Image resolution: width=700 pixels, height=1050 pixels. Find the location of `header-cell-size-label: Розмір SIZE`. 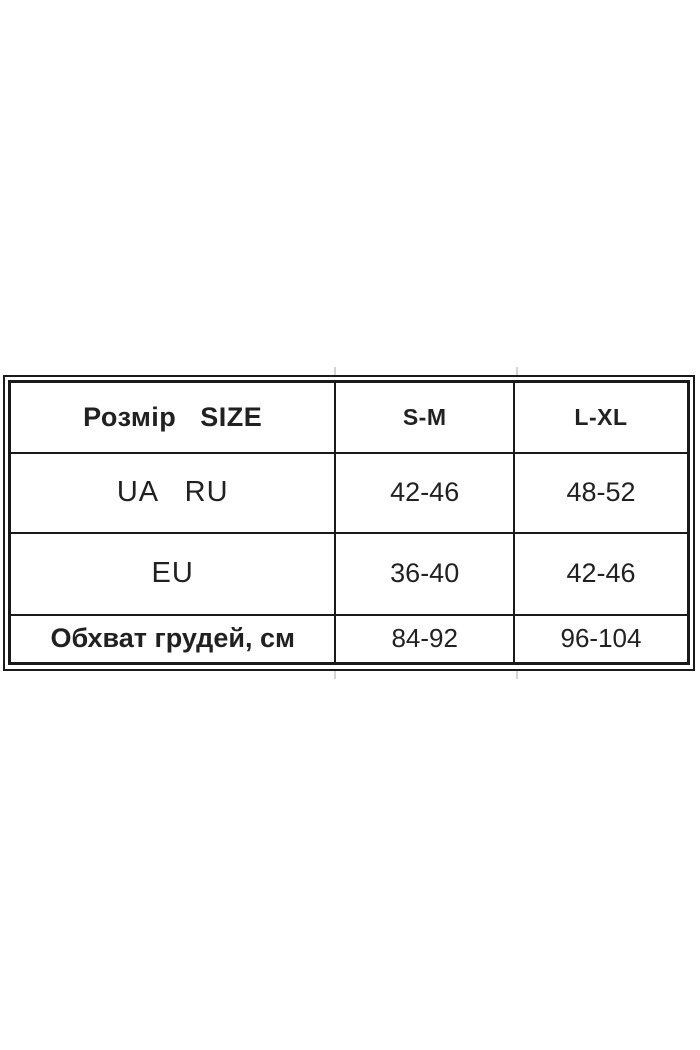

header-cell-size-label: Розмір SIZE is located at coordinates (172, 417).